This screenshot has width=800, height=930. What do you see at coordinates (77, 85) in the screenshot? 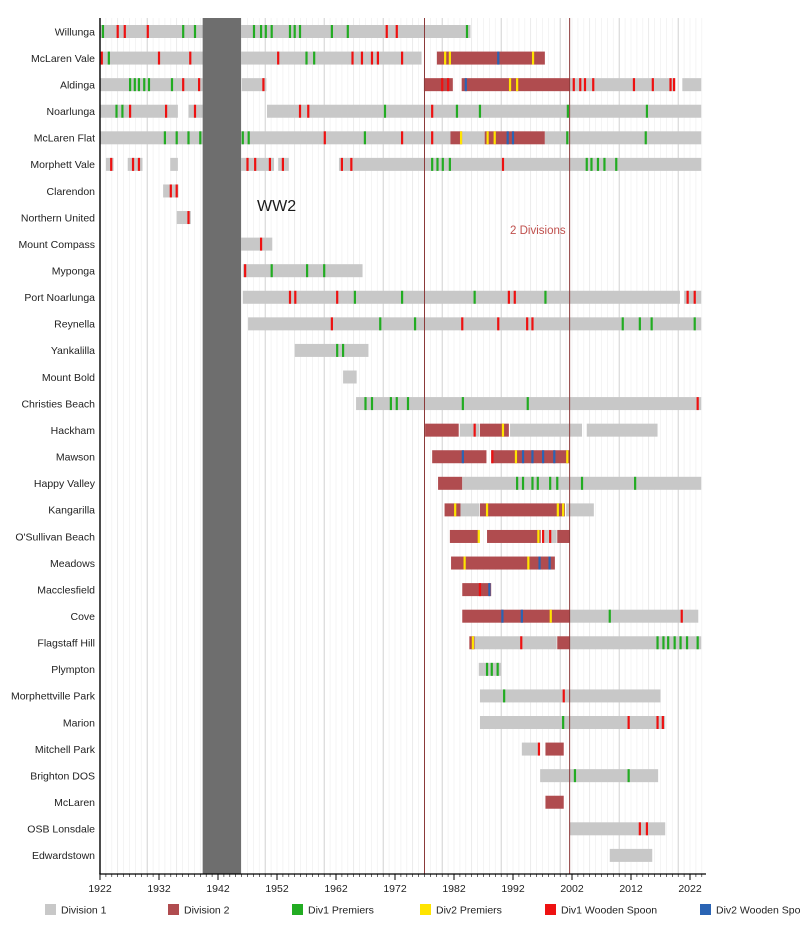
I see `club-label: Aldinga` at bounding box center [77, 85].